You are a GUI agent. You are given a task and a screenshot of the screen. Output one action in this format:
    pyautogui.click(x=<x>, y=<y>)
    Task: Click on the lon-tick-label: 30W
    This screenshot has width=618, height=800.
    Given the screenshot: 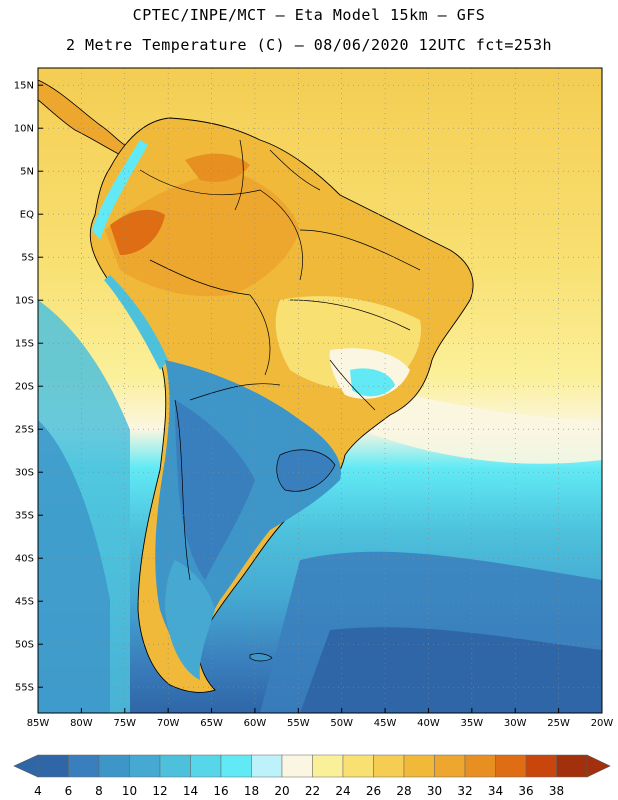 What is the action you would take?
    pyautogui.click(x=515, y=723)
    